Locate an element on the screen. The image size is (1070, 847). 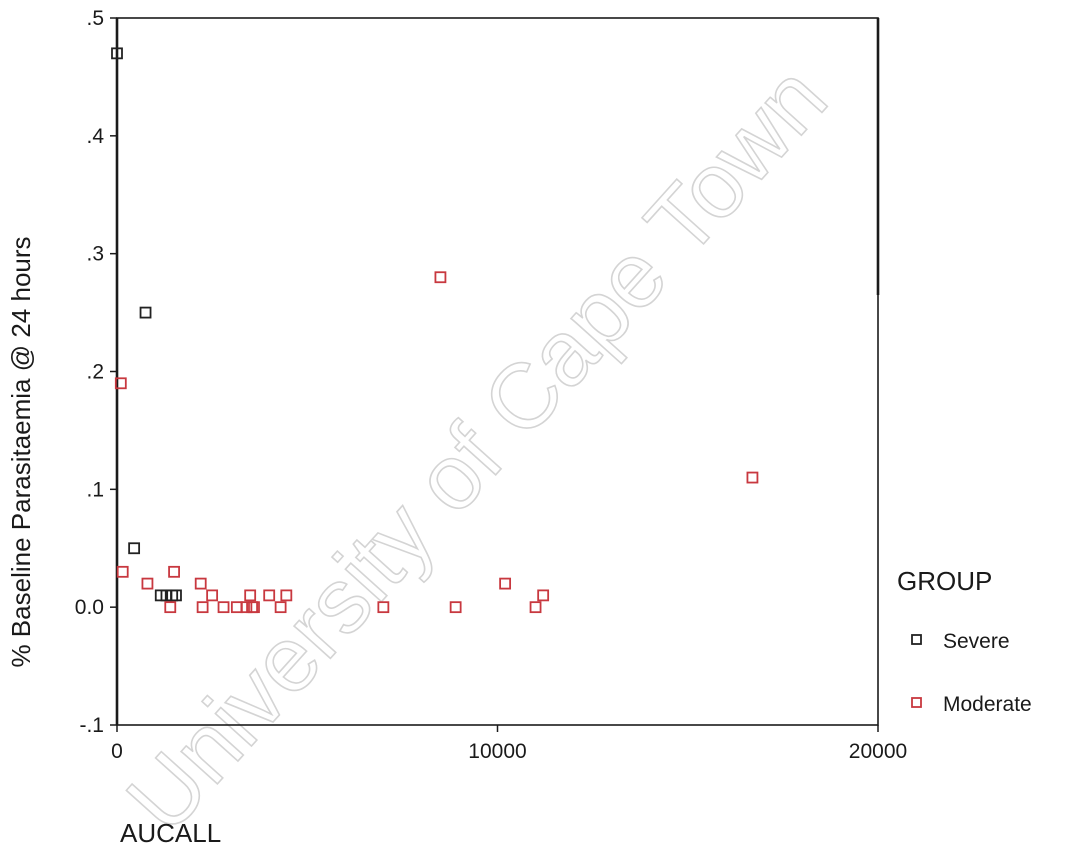
y-tick-label: .2 is located at coordinates (95, 372).